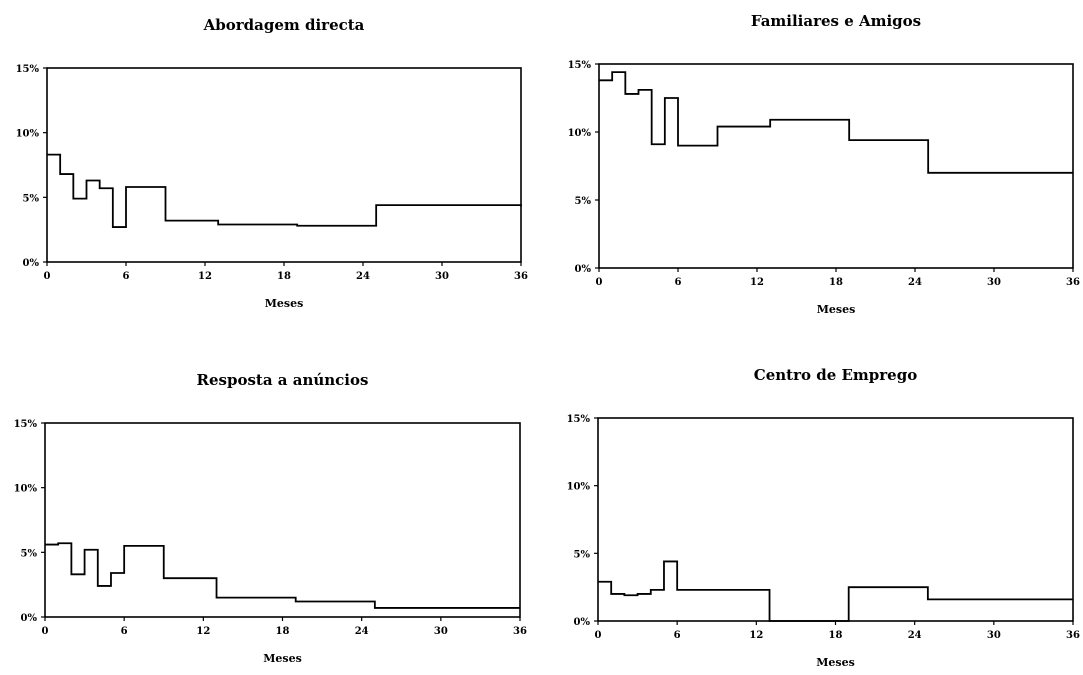 Image resolution: width=1083 pixels, height=675 pixels. Describe the element at coordinates (283, 380) in the screenshot. I see `chart-title: Resposta a anúncios` at that location.